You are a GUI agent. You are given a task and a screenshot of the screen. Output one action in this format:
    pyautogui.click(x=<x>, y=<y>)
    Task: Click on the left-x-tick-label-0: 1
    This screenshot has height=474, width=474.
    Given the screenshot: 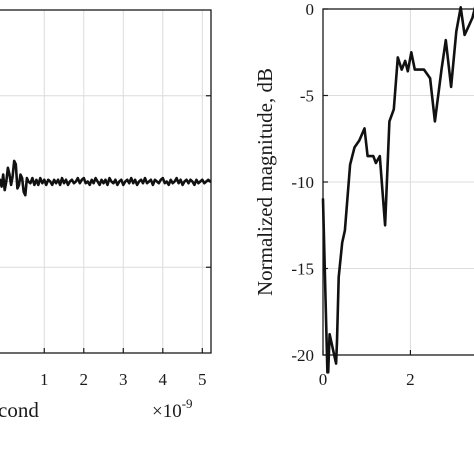 What is the action you would take?
    pyautogui.click(x=44, y=379)
    